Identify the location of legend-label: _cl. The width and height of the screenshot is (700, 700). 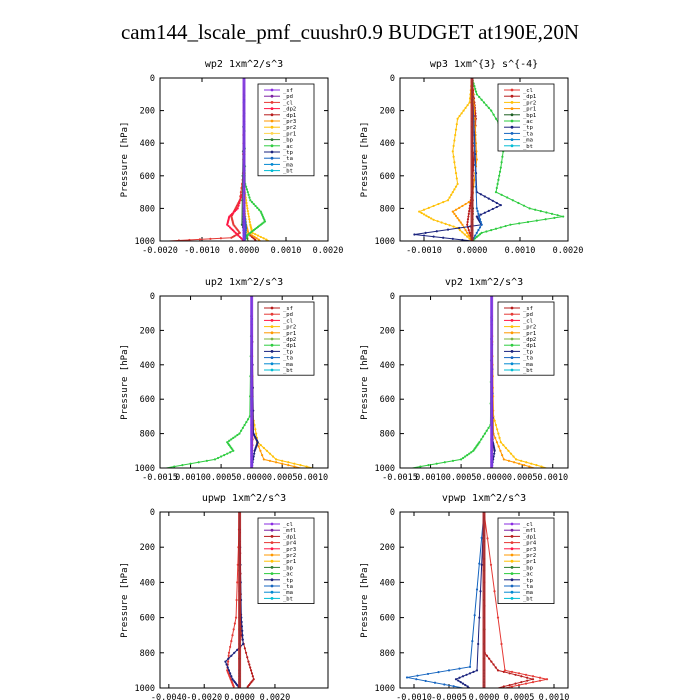
(288, 103).